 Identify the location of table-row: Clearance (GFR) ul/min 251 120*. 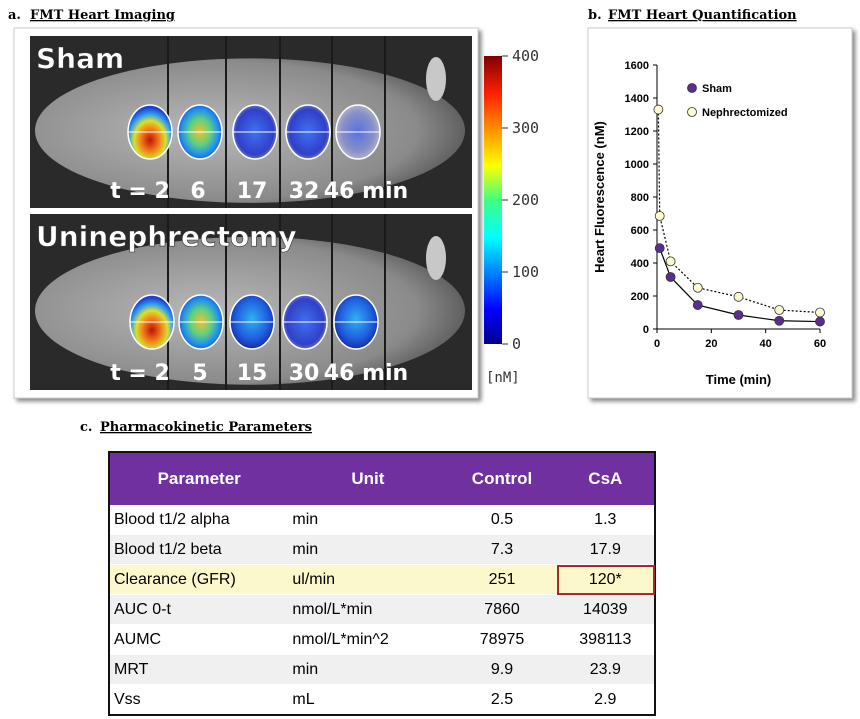
(382, 579).